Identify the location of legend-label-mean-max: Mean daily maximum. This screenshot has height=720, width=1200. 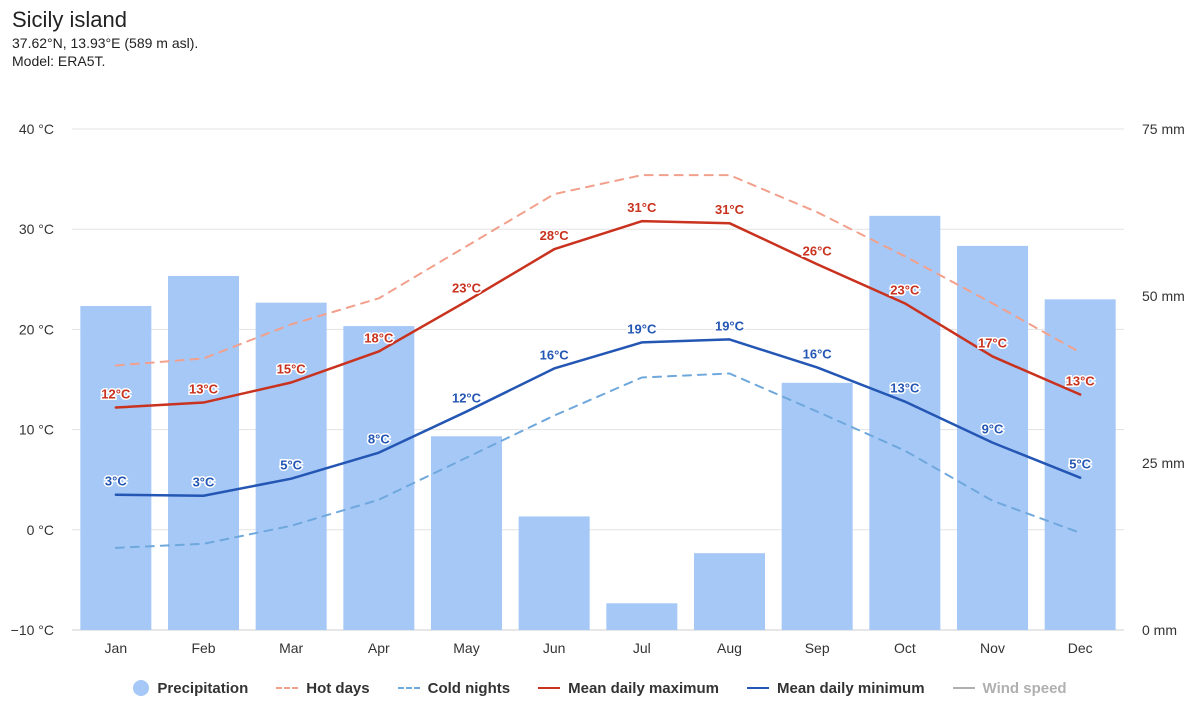
(643, 688).